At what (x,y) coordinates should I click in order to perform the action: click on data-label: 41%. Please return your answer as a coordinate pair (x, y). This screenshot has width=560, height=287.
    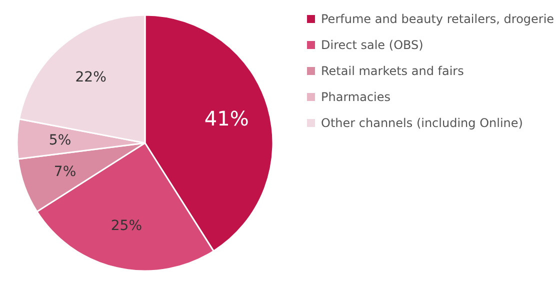
    Looking at the image, I should click on (226, 118).